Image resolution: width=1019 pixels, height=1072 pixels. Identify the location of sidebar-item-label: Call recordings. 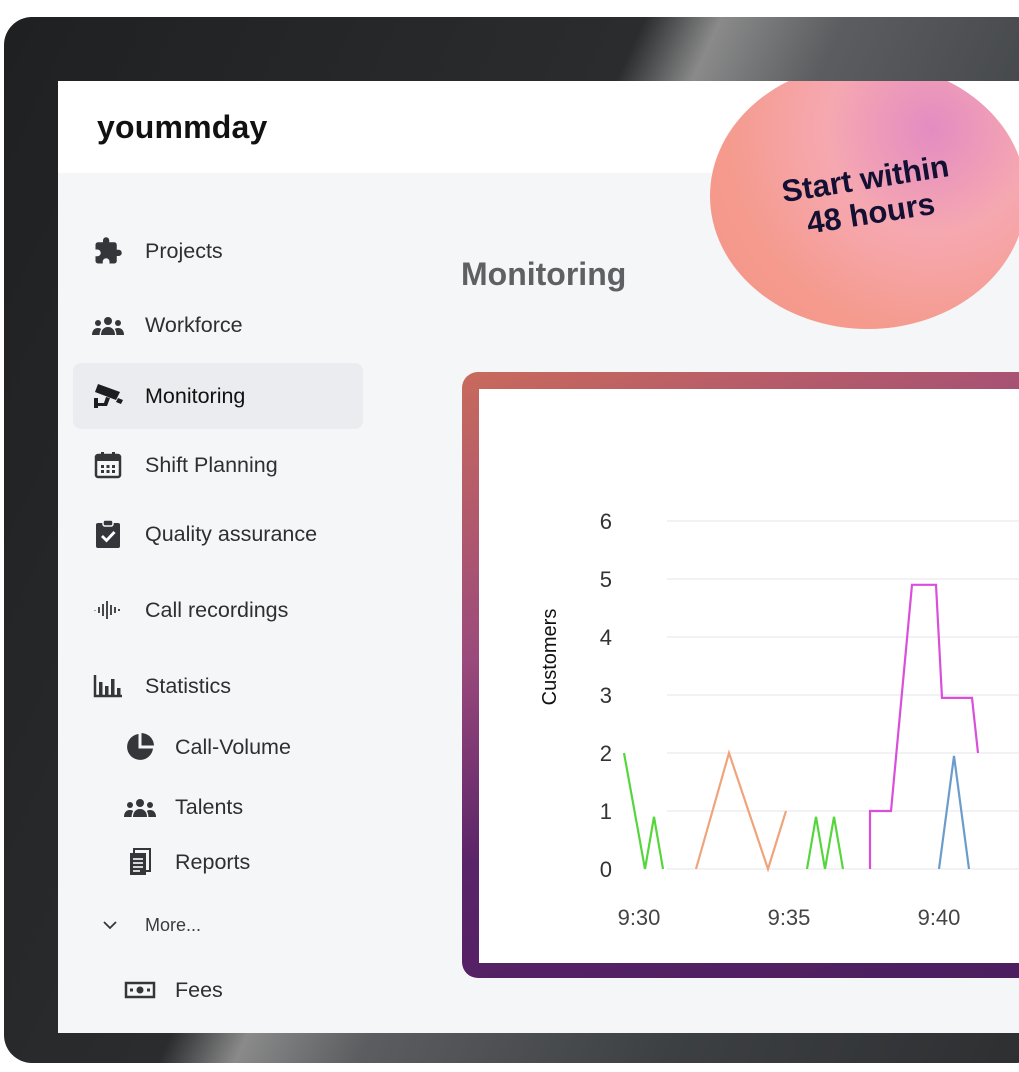
(217, 609).